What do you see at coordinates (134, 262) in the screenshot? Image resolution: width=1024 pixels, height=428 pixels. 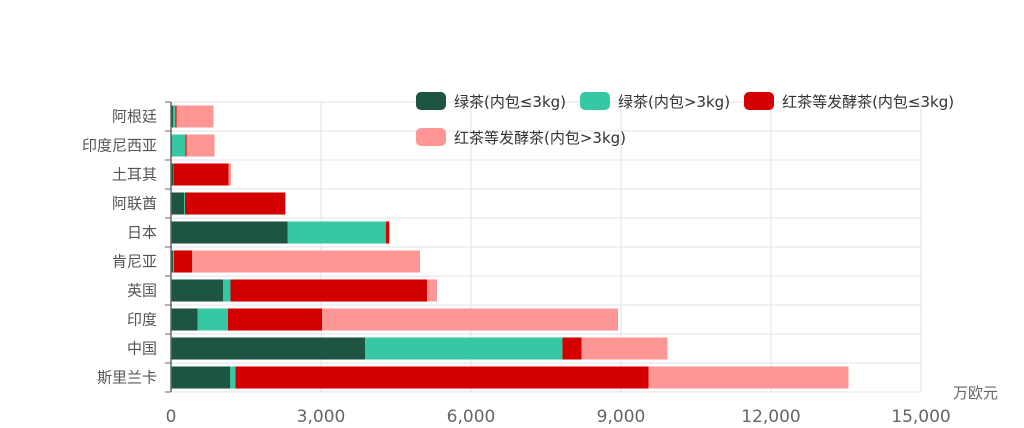 I see `y-category-label: 肯尼亚` at bounding box center [134, 262].